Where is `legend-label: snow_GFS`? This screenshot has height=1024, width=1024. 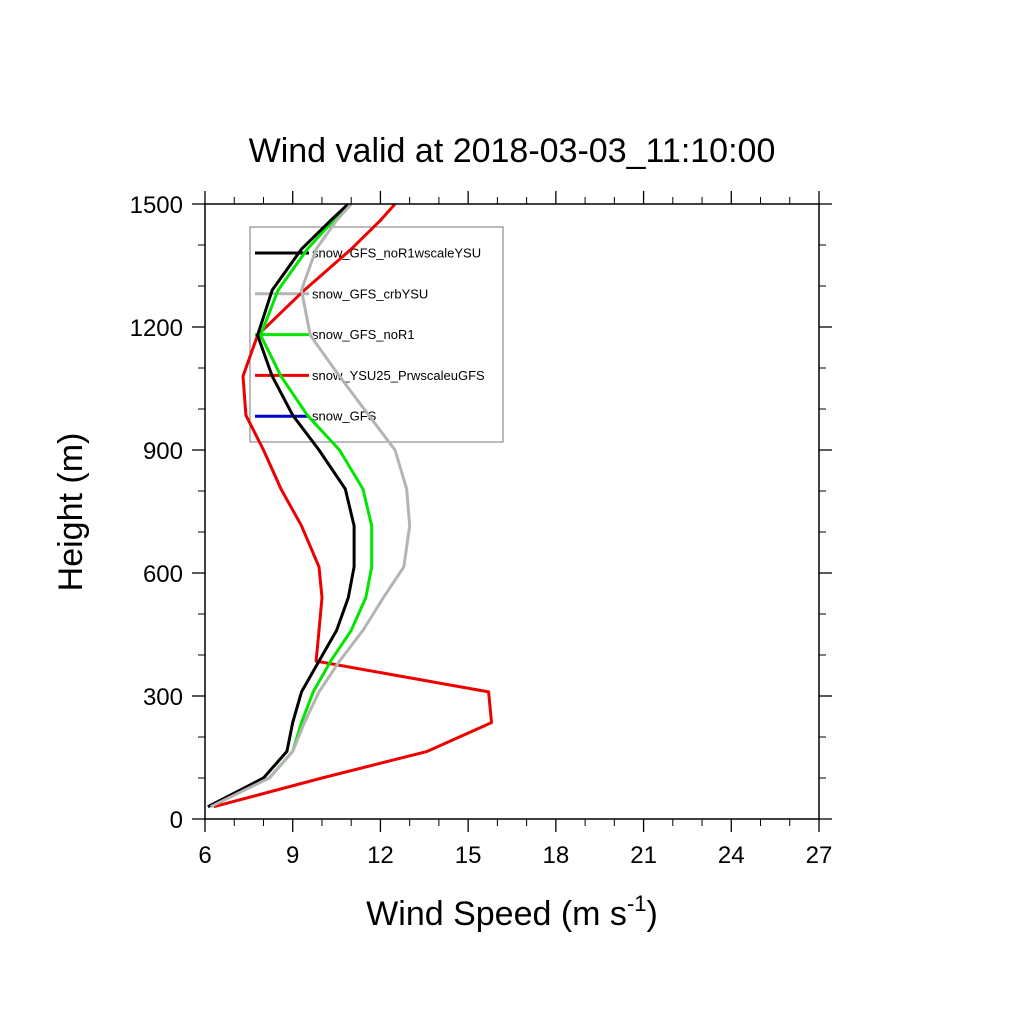 legend-label: snow_GFS is located at coordinates (344, 416).